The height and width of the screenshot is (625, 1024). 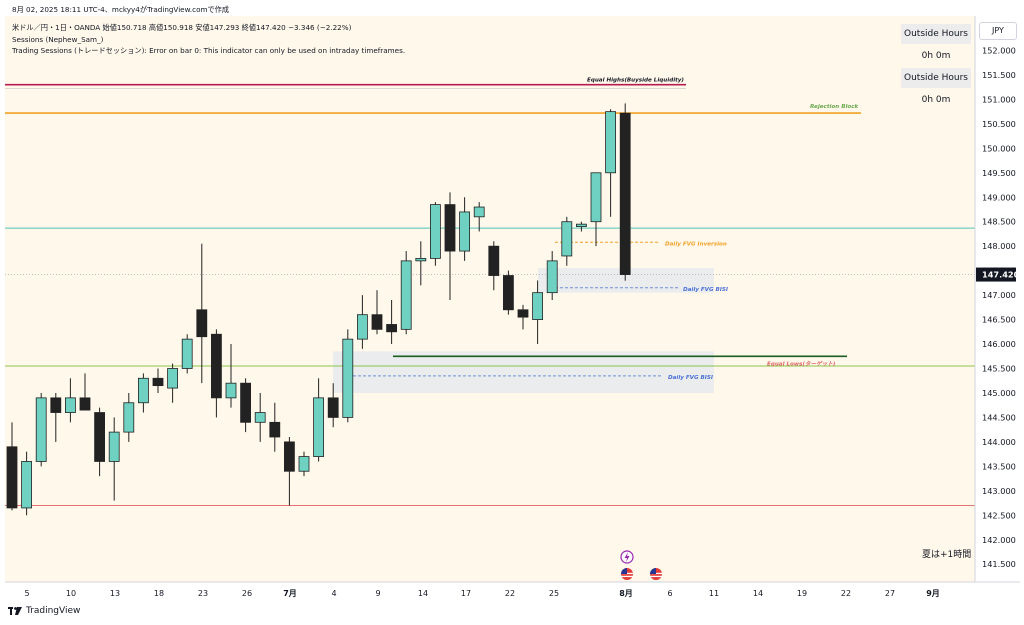 I want to click on x-tick-label: 13, so click(x=115, y=593).